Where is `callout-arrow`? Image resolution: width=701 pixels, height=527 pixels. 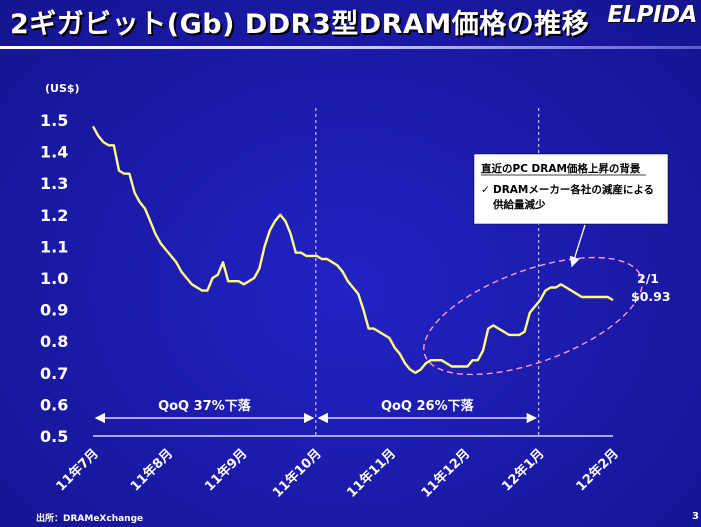
callout-arrow is located at coordinates (577, 246).